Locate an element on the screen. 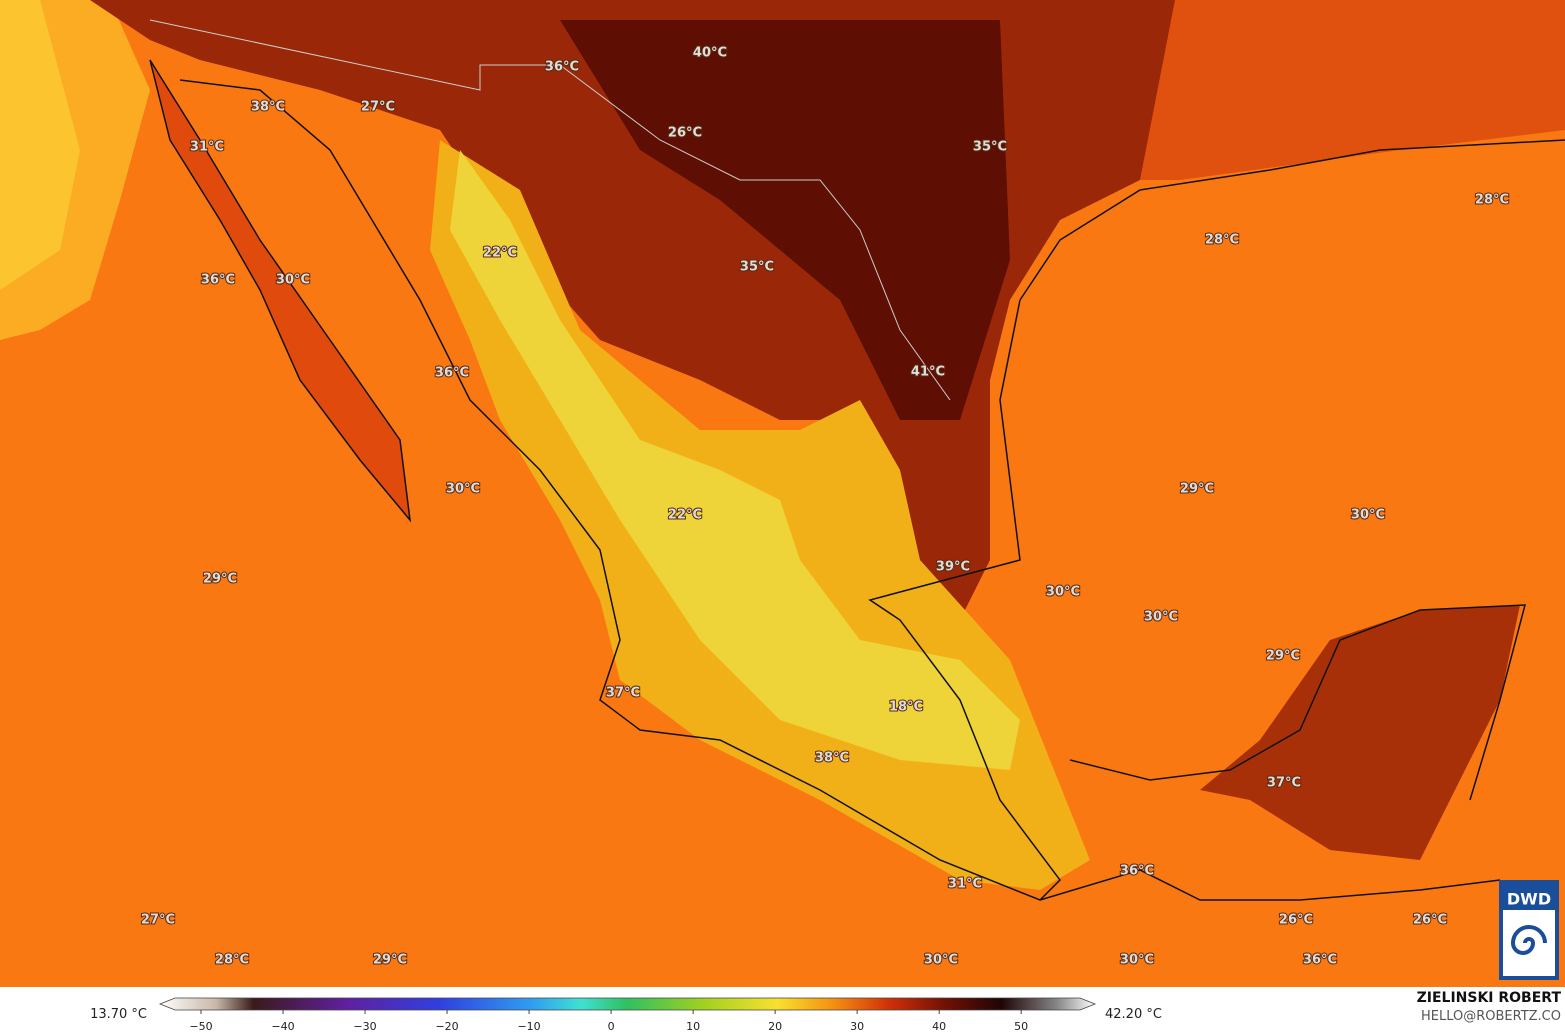  logo-text: DWD is located at coordinates (1529, 899).